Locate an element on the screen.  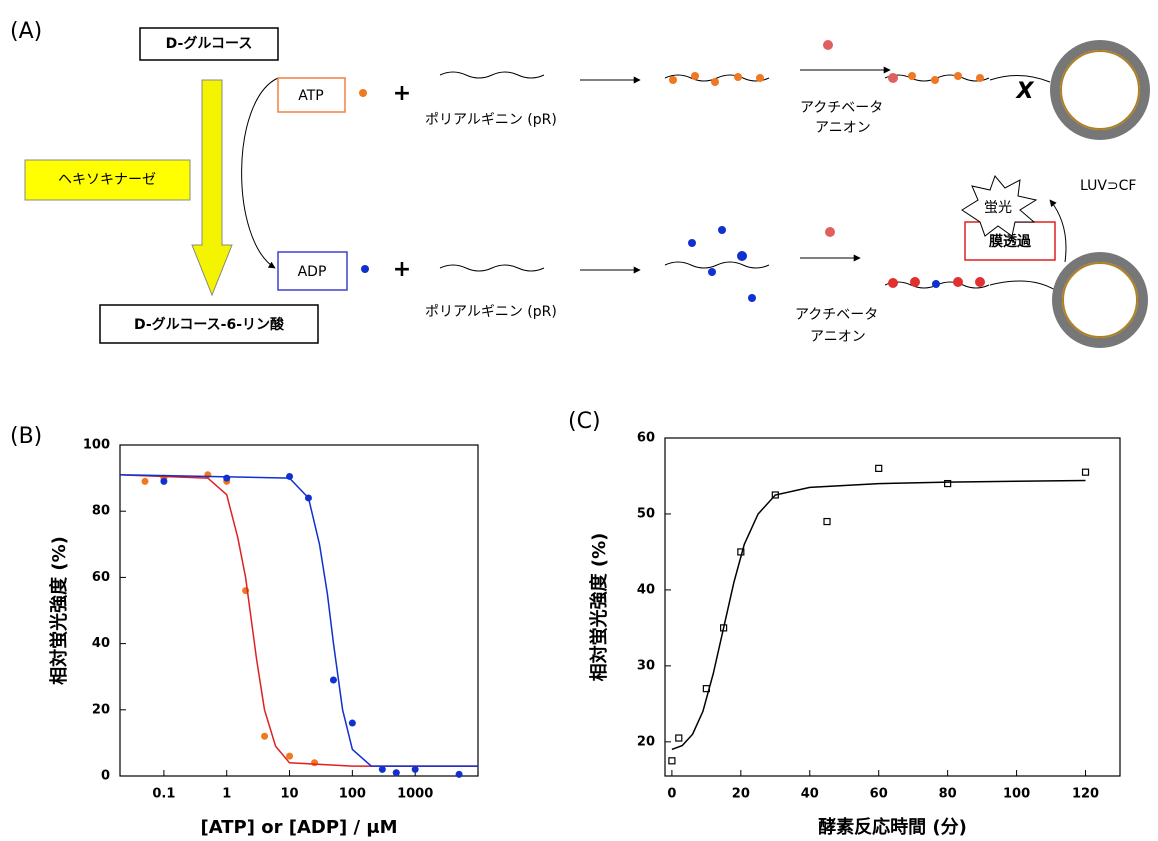
bound-activator is located at coordinates (936, 282).